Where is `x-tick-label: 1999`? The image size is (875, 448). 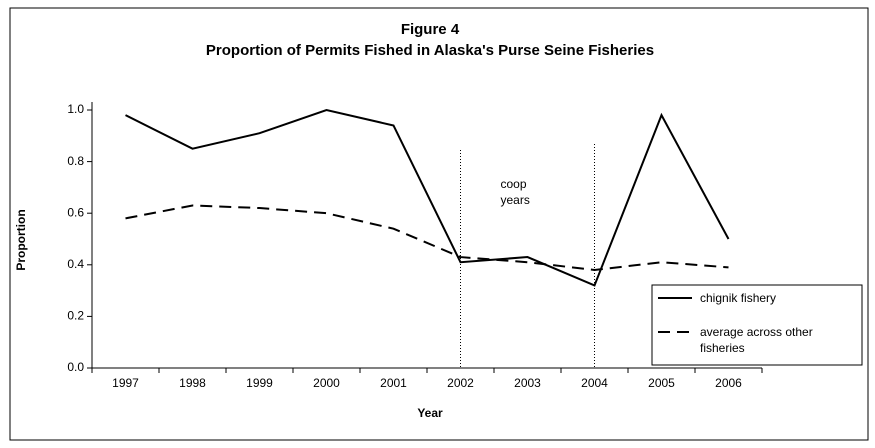
x-tick-label: 1999 is located at coordinates (259, 383).